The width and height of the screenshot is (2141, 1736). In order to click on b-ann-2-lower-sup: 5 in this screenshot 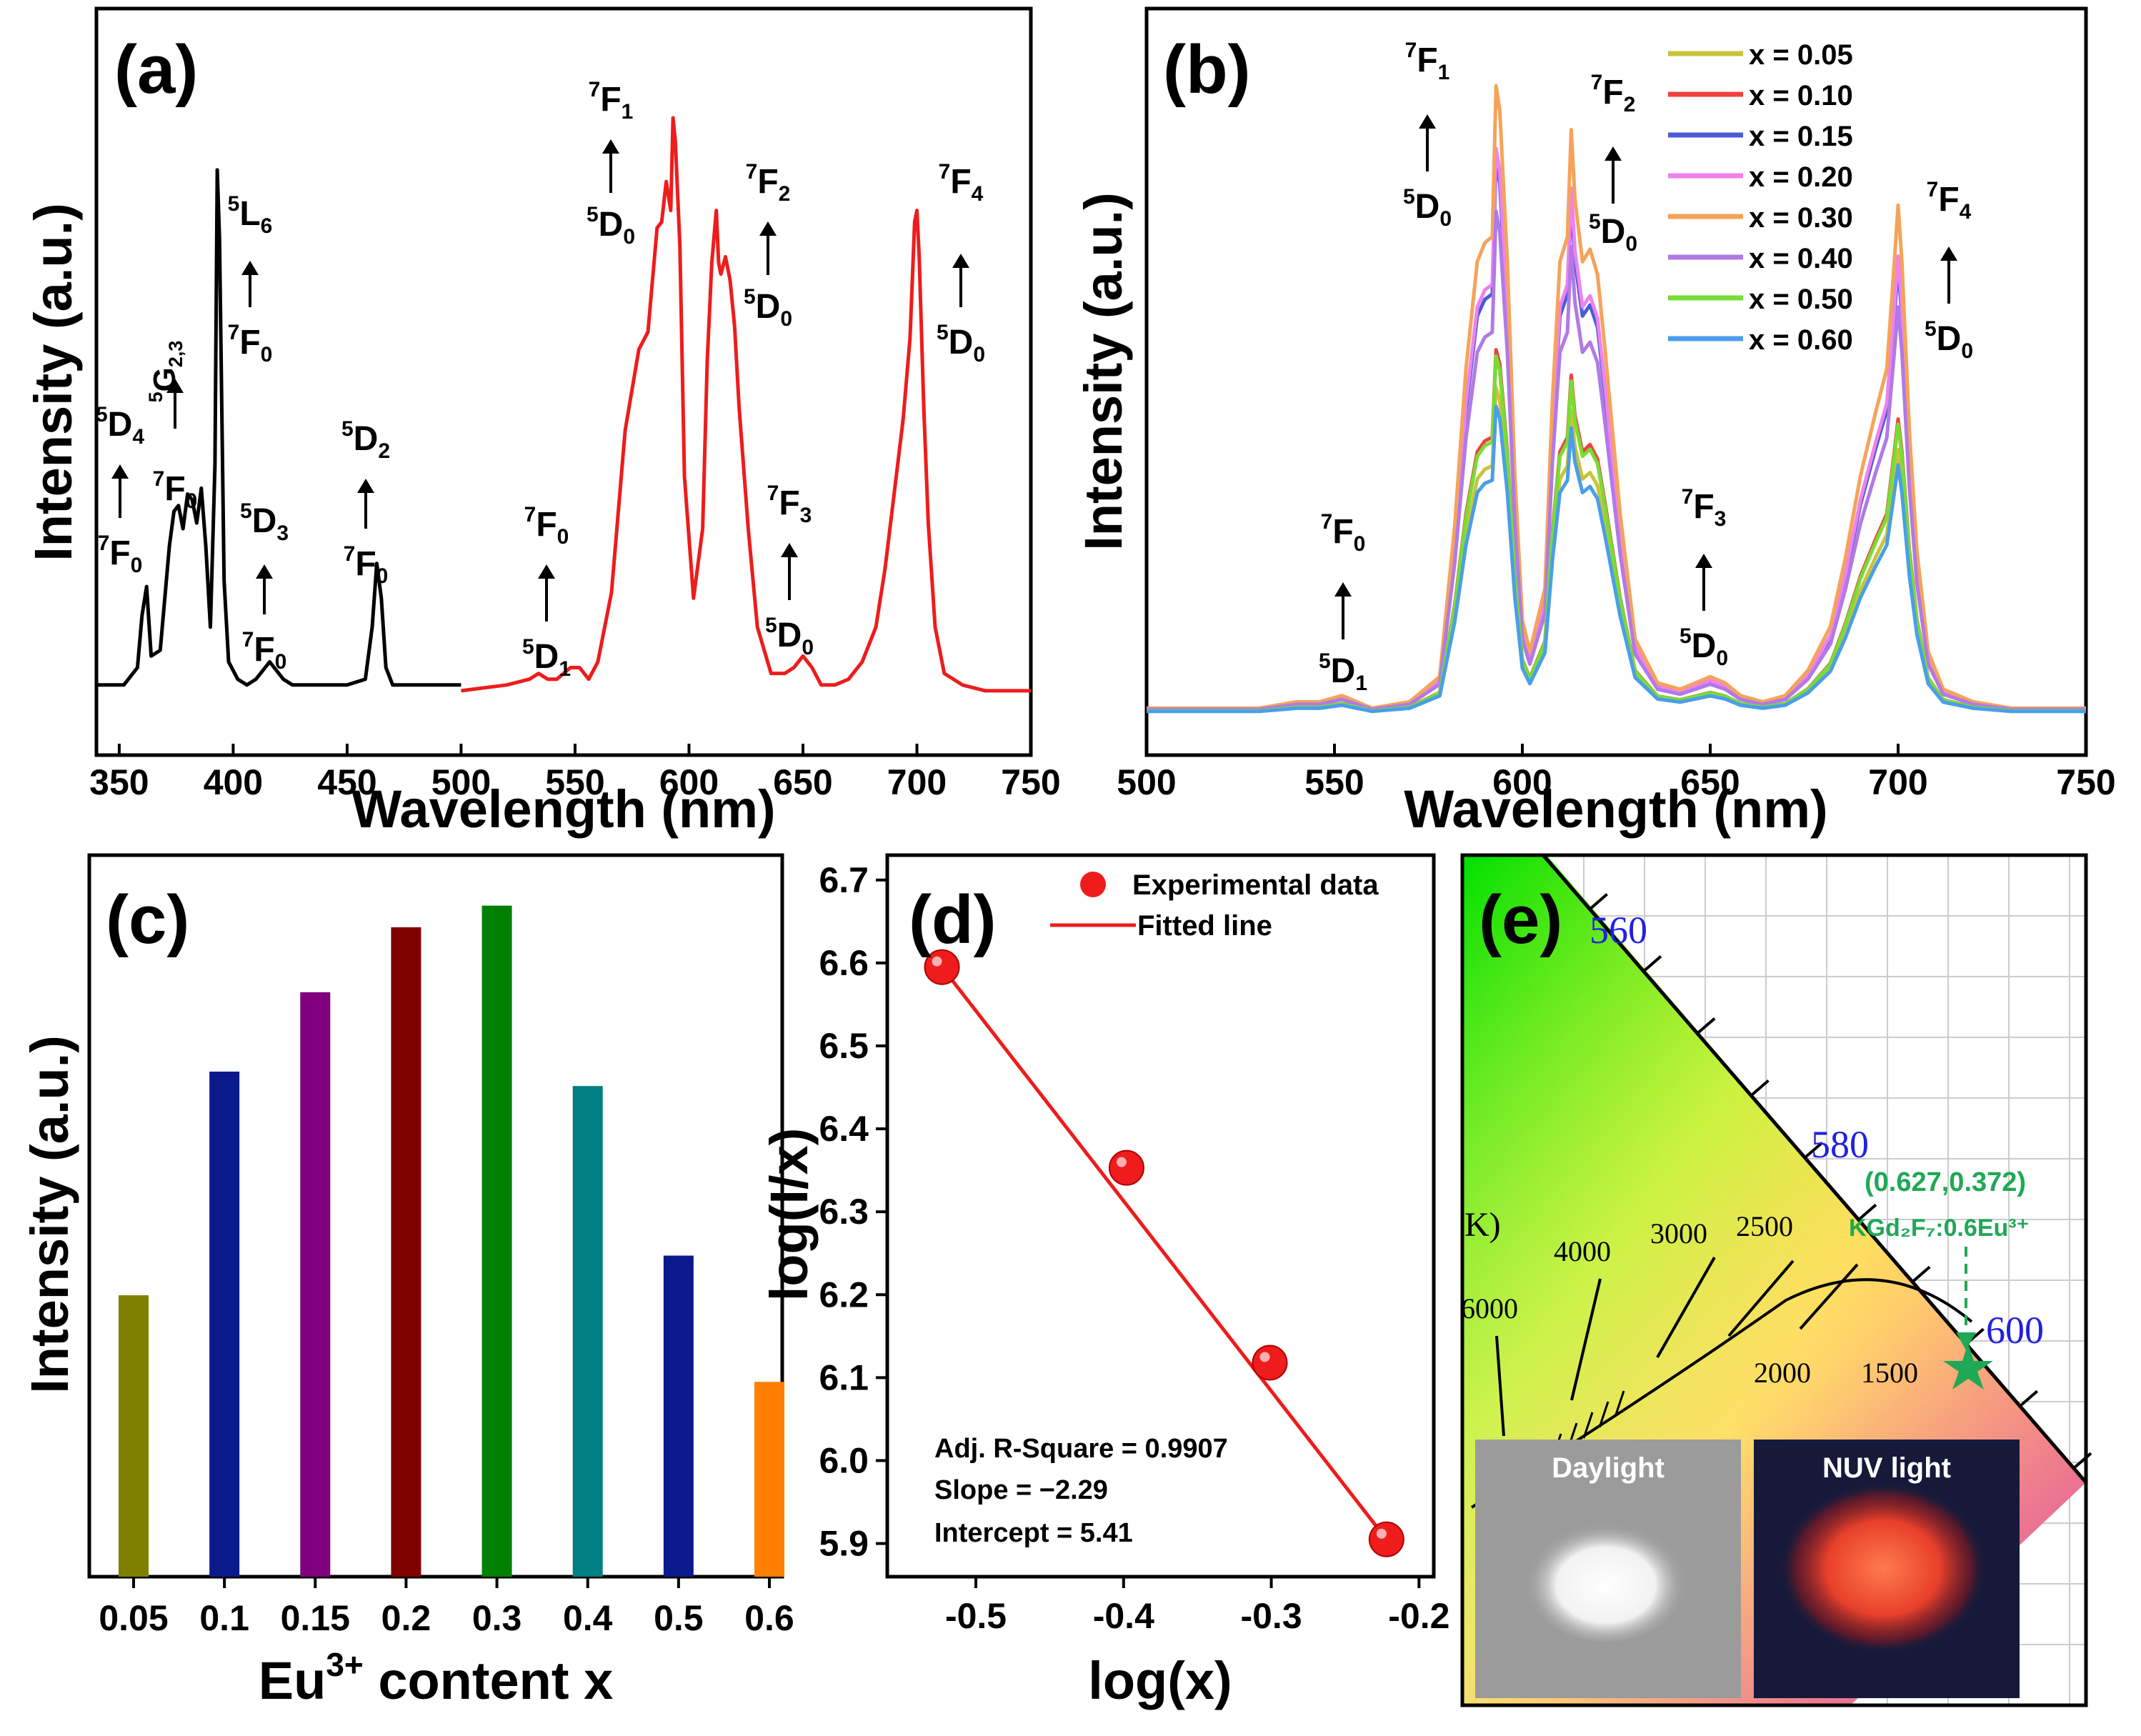, I will do `click(1595, 222)`.